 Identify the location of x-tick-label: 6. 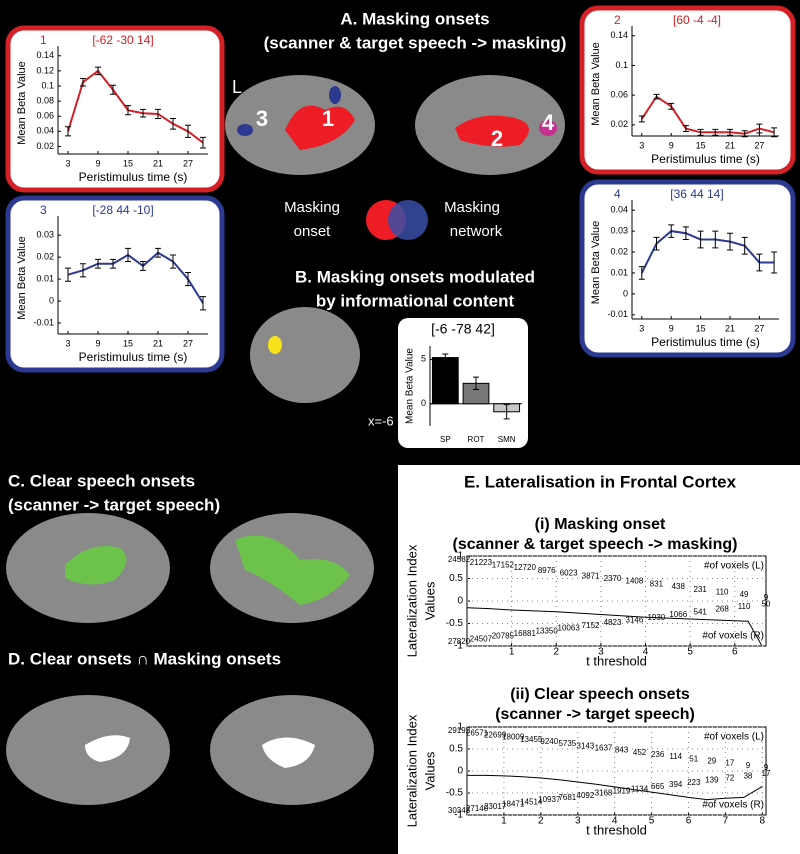
(689, 821).